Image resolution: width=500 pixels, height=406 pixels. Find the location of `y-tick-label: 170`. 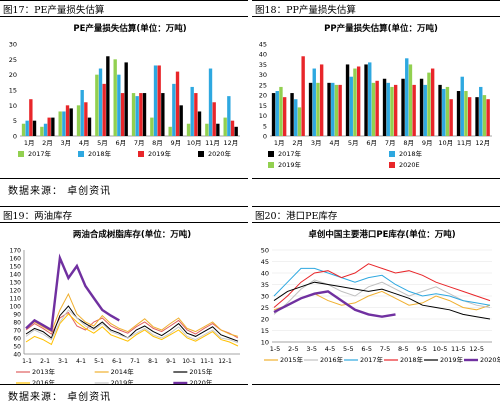

y-tick-label: 170 is located at coordinates (16, 251).